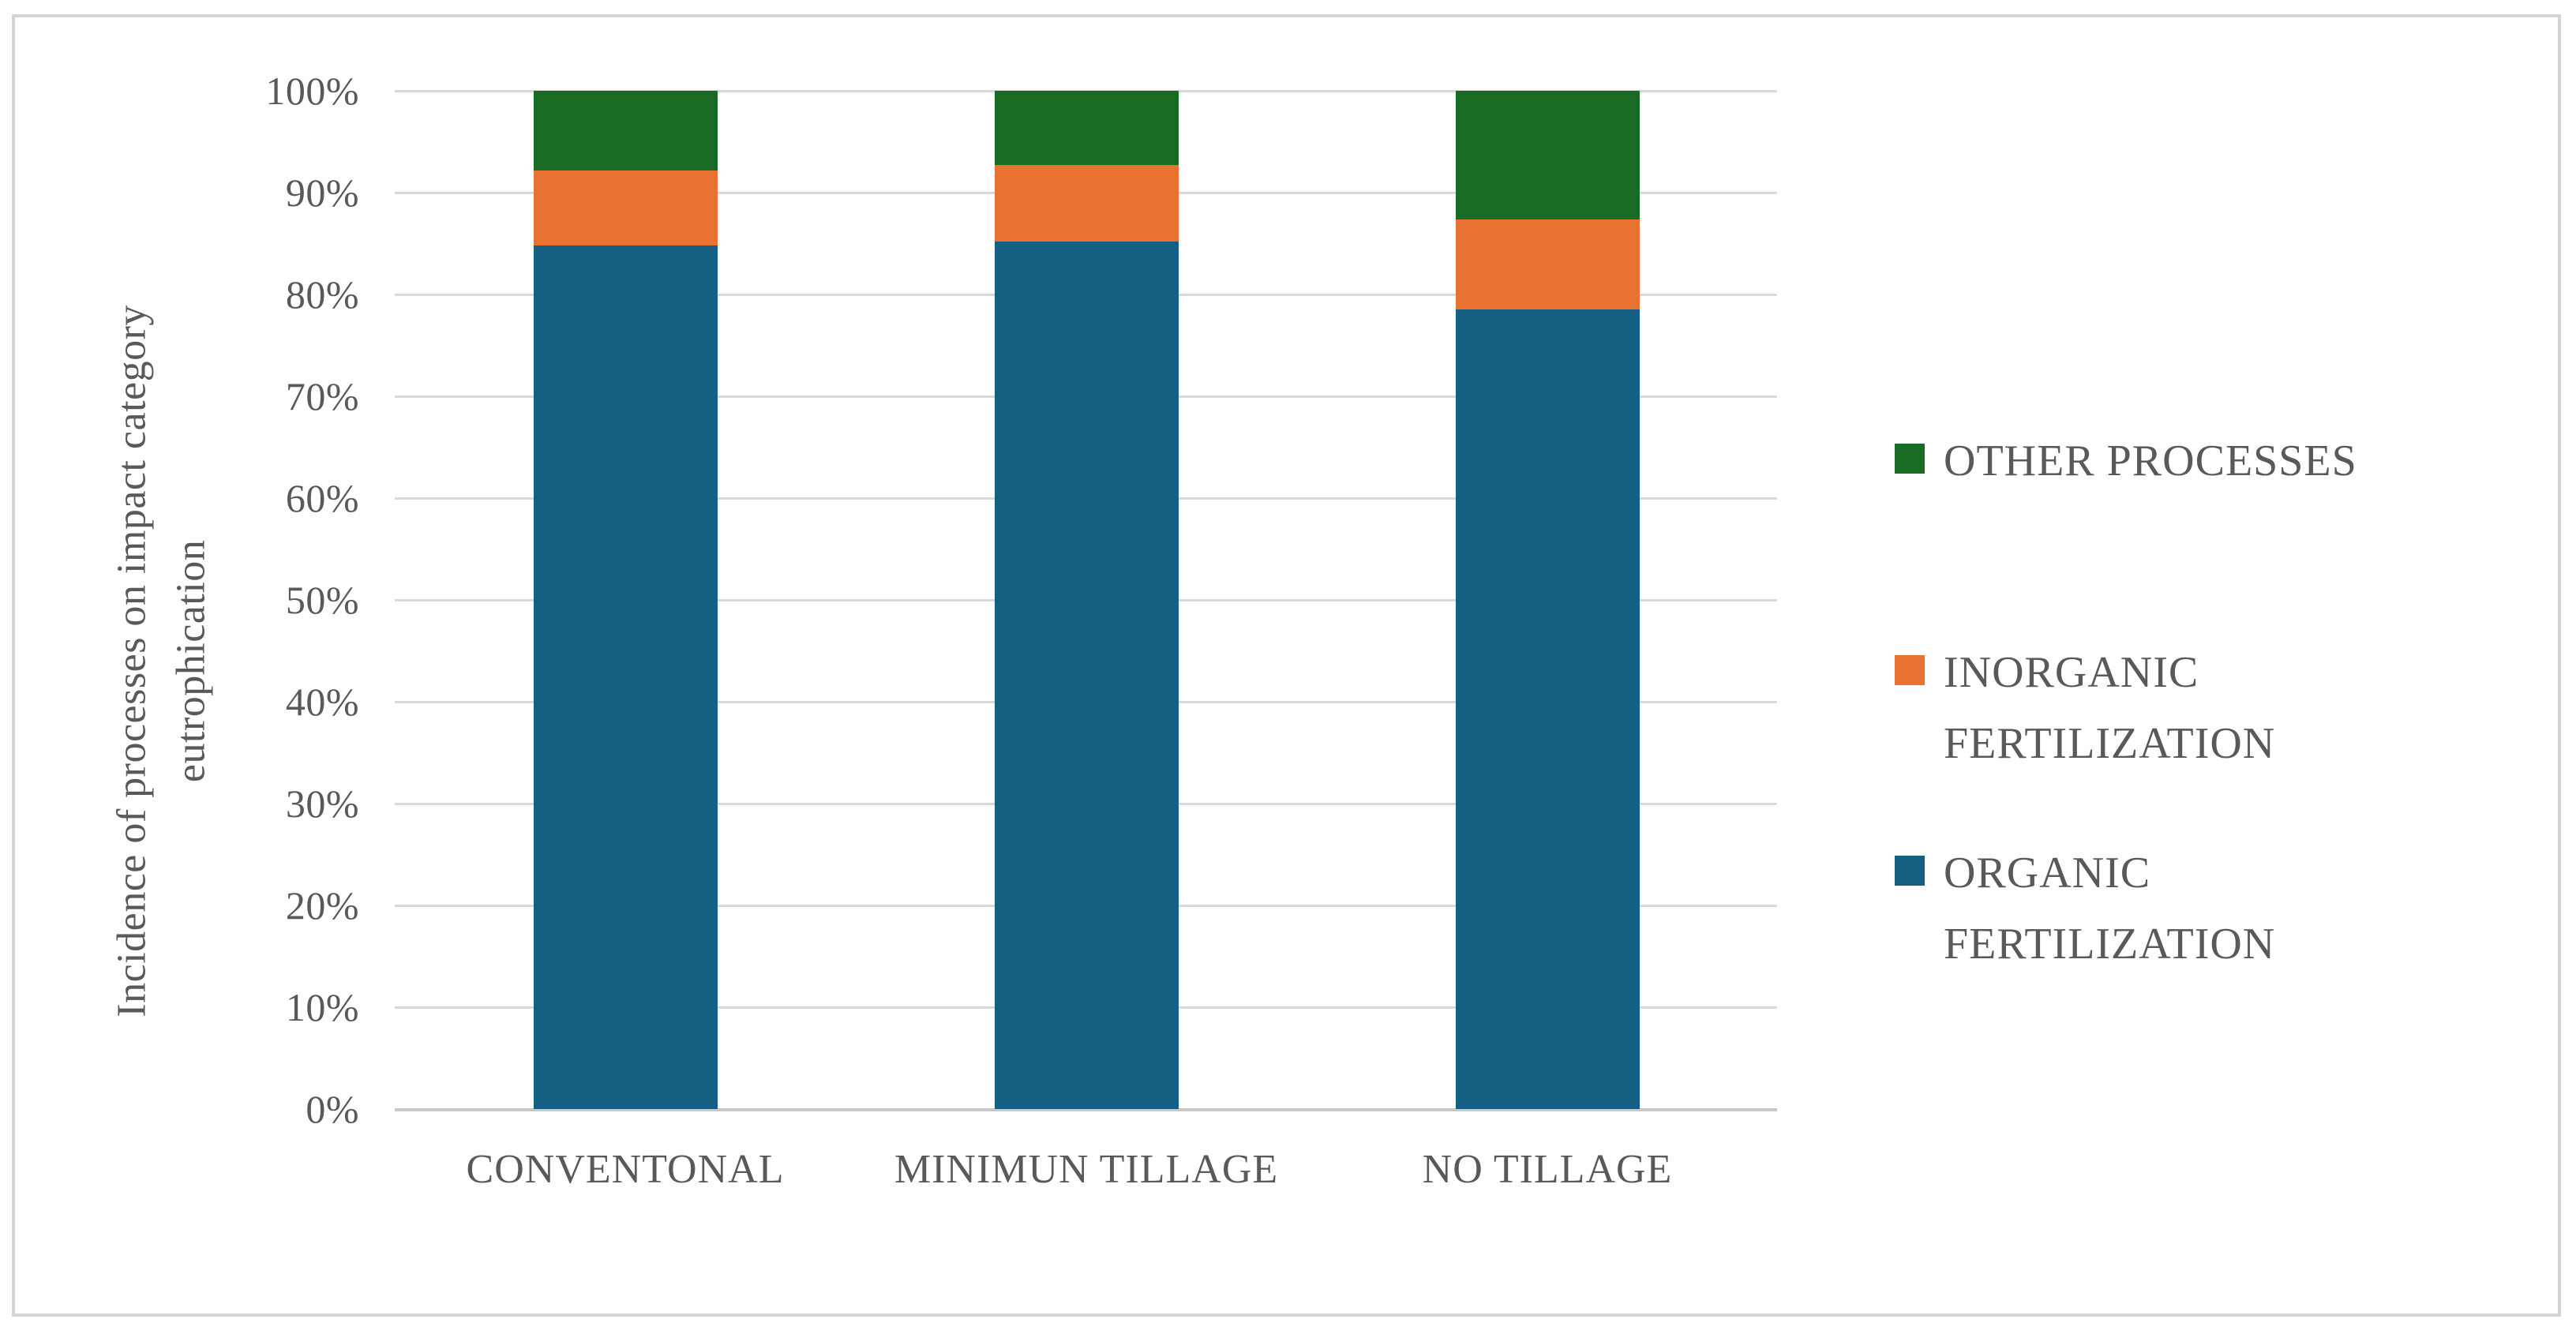 The height and width of the screenshot is (1334, 2576). I want to click on x-category-label-no-tillage: NO TILLAGE, so click(1547, 1169).